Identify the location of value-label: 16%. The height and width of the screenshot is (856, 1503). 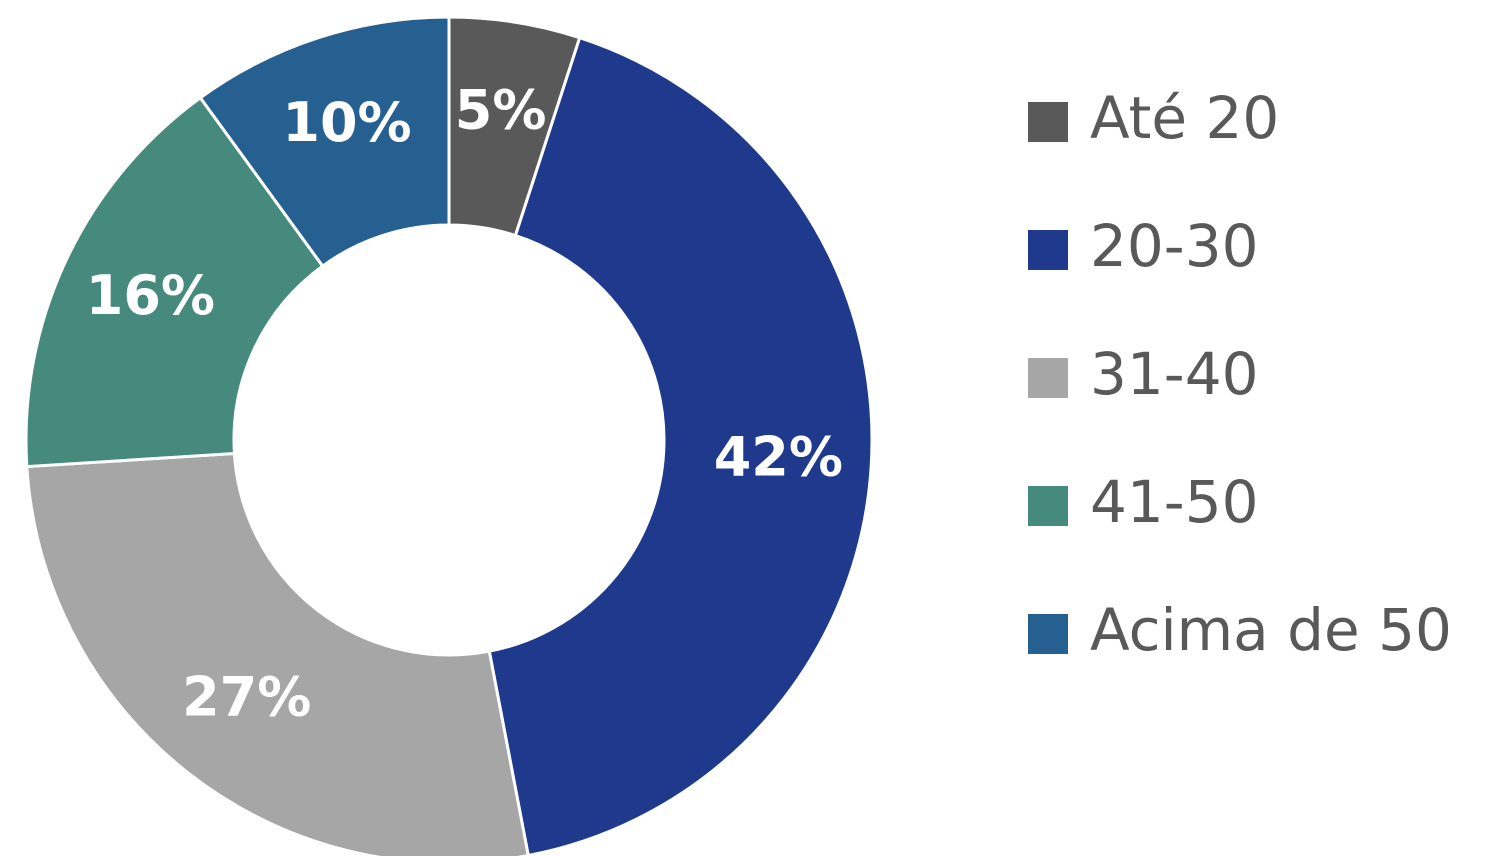
(150, 295).